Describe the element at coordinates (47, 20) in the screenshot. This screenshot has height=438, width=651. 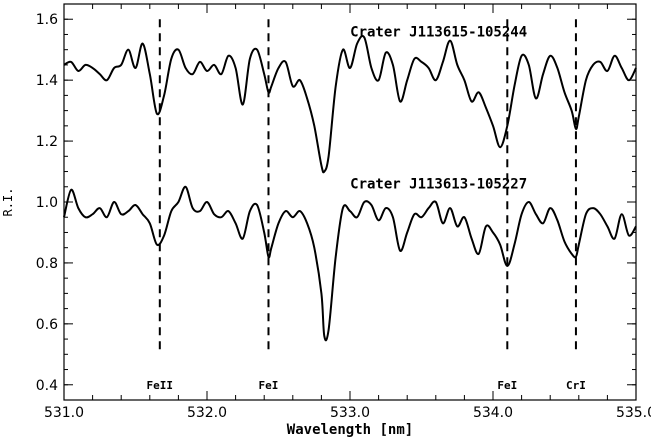
I see `y-tick-label: 1.6` at that location.